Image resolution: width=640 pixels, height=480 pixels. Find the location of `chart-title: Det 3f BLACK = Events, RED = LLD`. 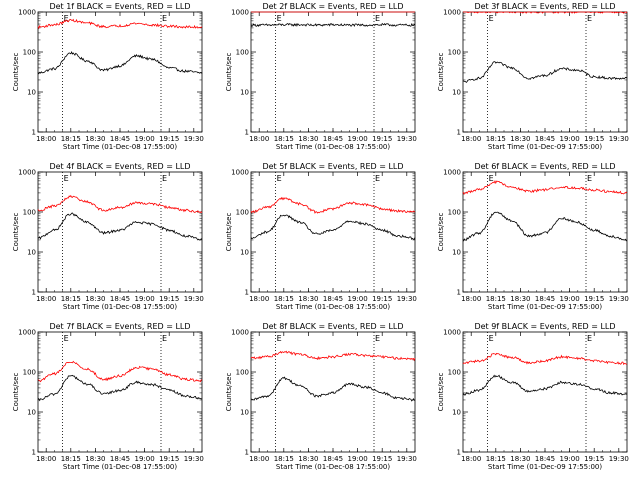

chart-title: Det 3f BLACK = Events, RED = LLD is located at coordinates (544, 6).